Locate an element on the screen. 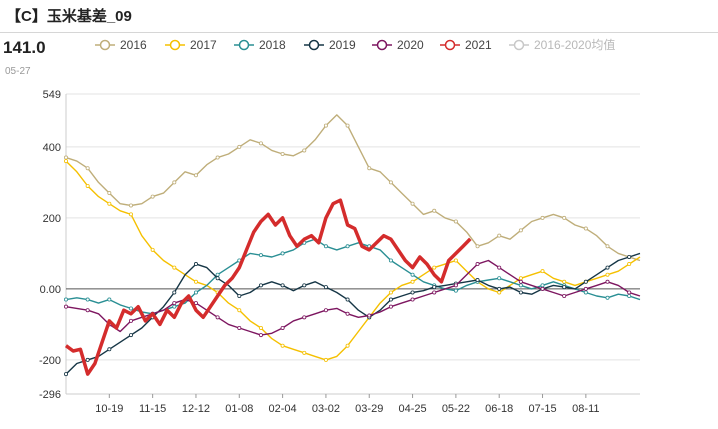  legend-label: 2017 is located at coordinates (203, 45).